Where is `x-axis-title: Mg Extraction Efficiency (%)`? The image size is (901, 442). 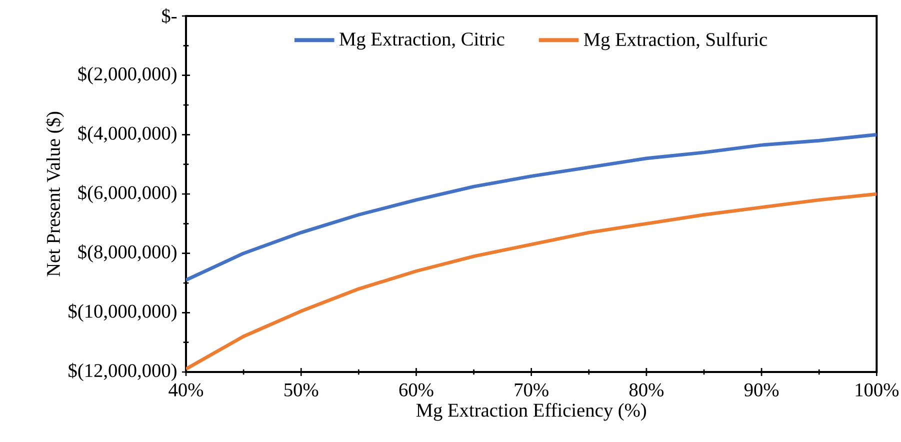 x-axis-title: Mg Extraction Efficiency (%) is located at coordinates (531, 411).